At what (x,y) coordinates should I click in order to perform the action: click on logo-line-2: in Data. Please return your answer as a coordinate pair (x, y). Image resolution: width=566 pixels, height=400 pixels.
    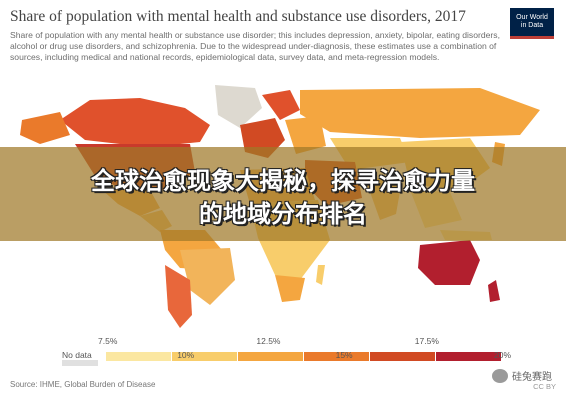
    Looking at the image, I should click on (532, 25).